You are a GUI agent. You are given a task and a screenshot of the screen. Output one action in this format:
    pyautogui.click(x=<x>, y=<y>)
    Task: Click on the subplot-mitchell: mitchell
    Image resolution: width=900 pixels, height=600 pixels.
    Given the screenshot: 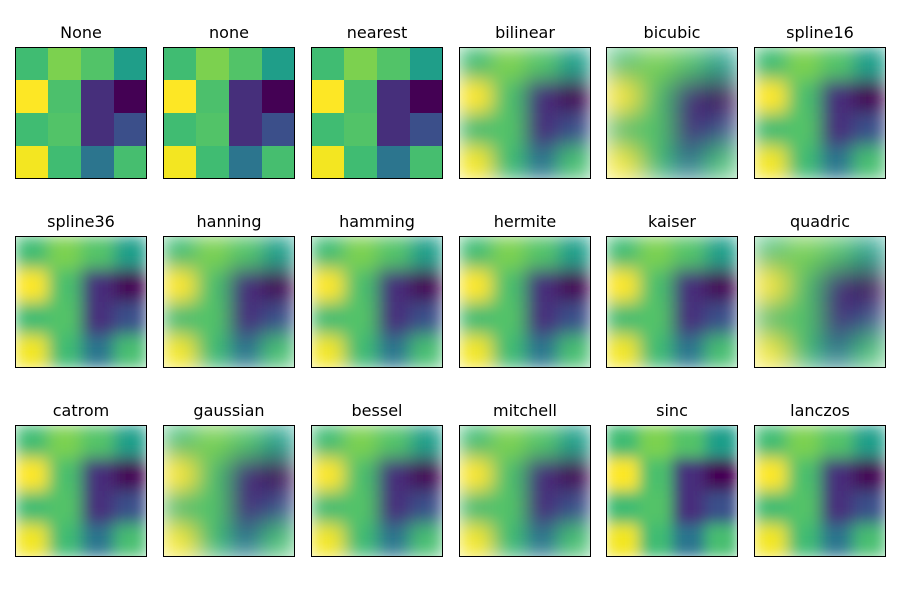 What is the action you would take?
    pyautogui.click(x=525, y=479)
    